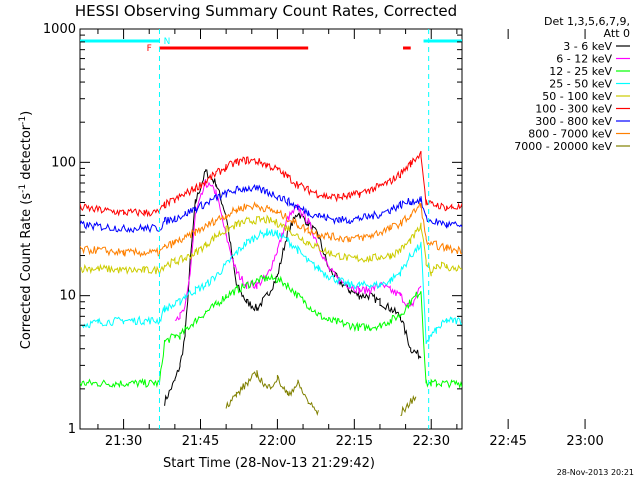  Describe the element at coordinates (277, 441) in the screenshot. I see `x-tick-label: 22:00` at that location.